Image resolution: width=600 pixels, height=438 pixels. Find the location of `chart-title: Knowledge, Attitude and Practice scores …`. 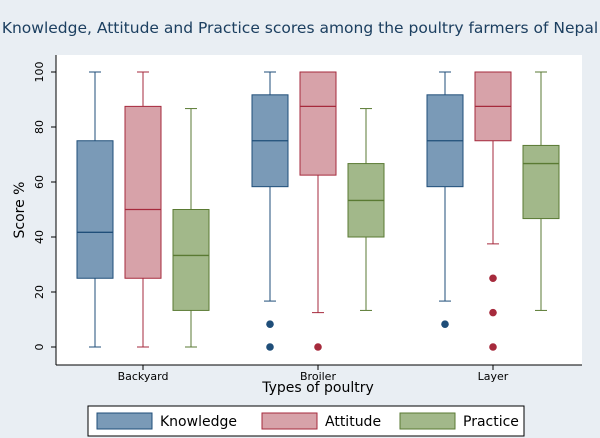

chart-title: Knowledge, Attitude and Practice scores … is located at coordinates (300, 28).